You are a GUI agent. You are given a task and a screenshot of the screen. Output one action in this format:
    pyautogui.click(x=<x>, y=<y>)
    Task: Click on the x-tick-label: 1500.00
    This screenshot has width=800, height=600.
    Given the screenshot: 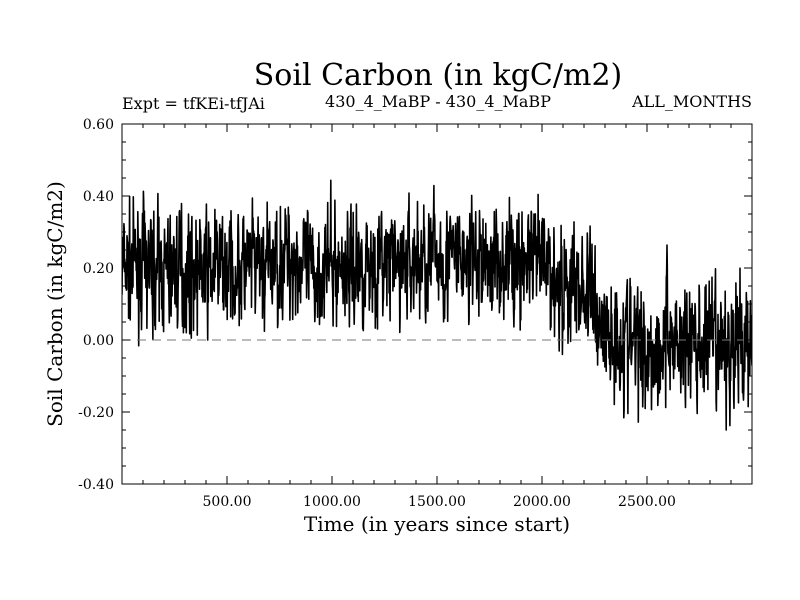 What is the action you would take?
    pyautogui.click(x=437, y=502)
    